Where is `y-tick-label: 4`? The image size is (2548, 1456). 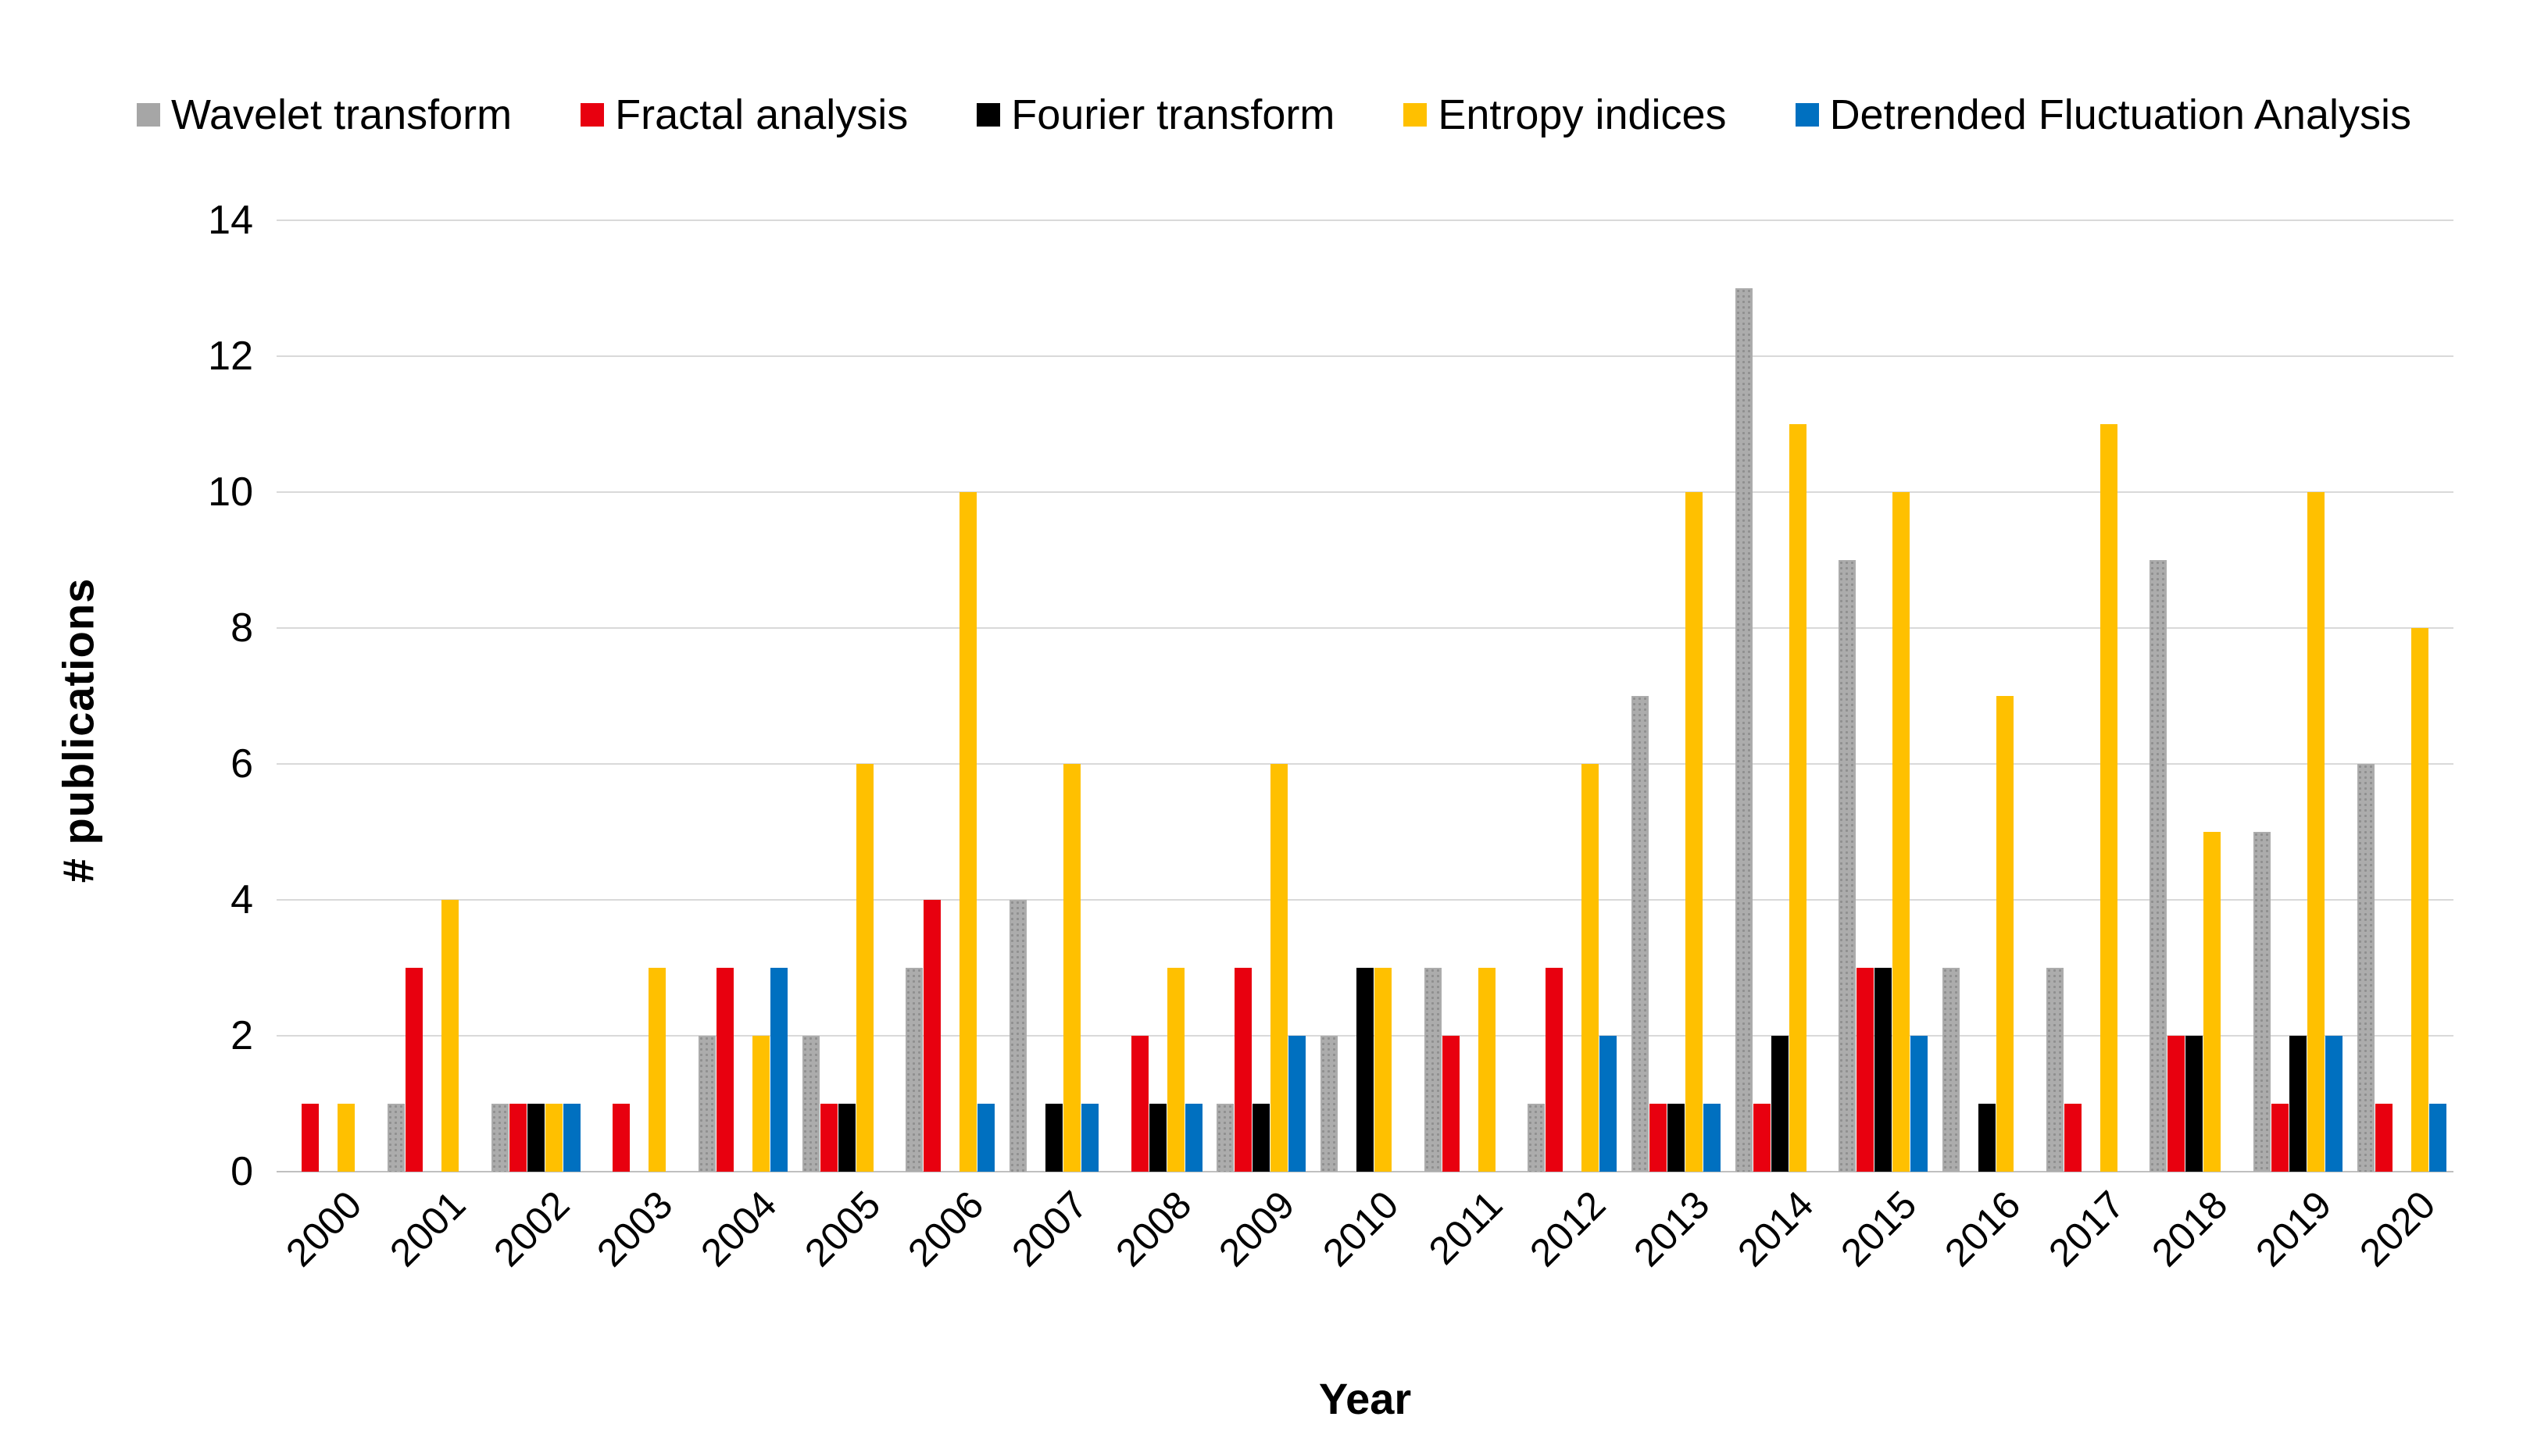
y-tick-label: 4 is located at coordinates (241, 899).